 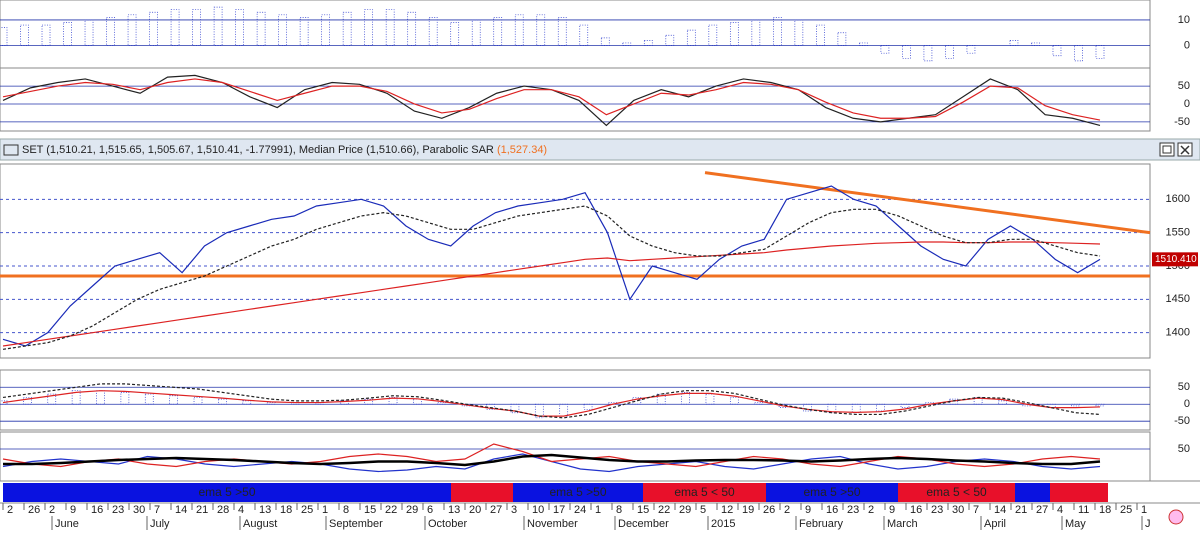 I want to click on x-month-label: April, so click(x=995, y=524).